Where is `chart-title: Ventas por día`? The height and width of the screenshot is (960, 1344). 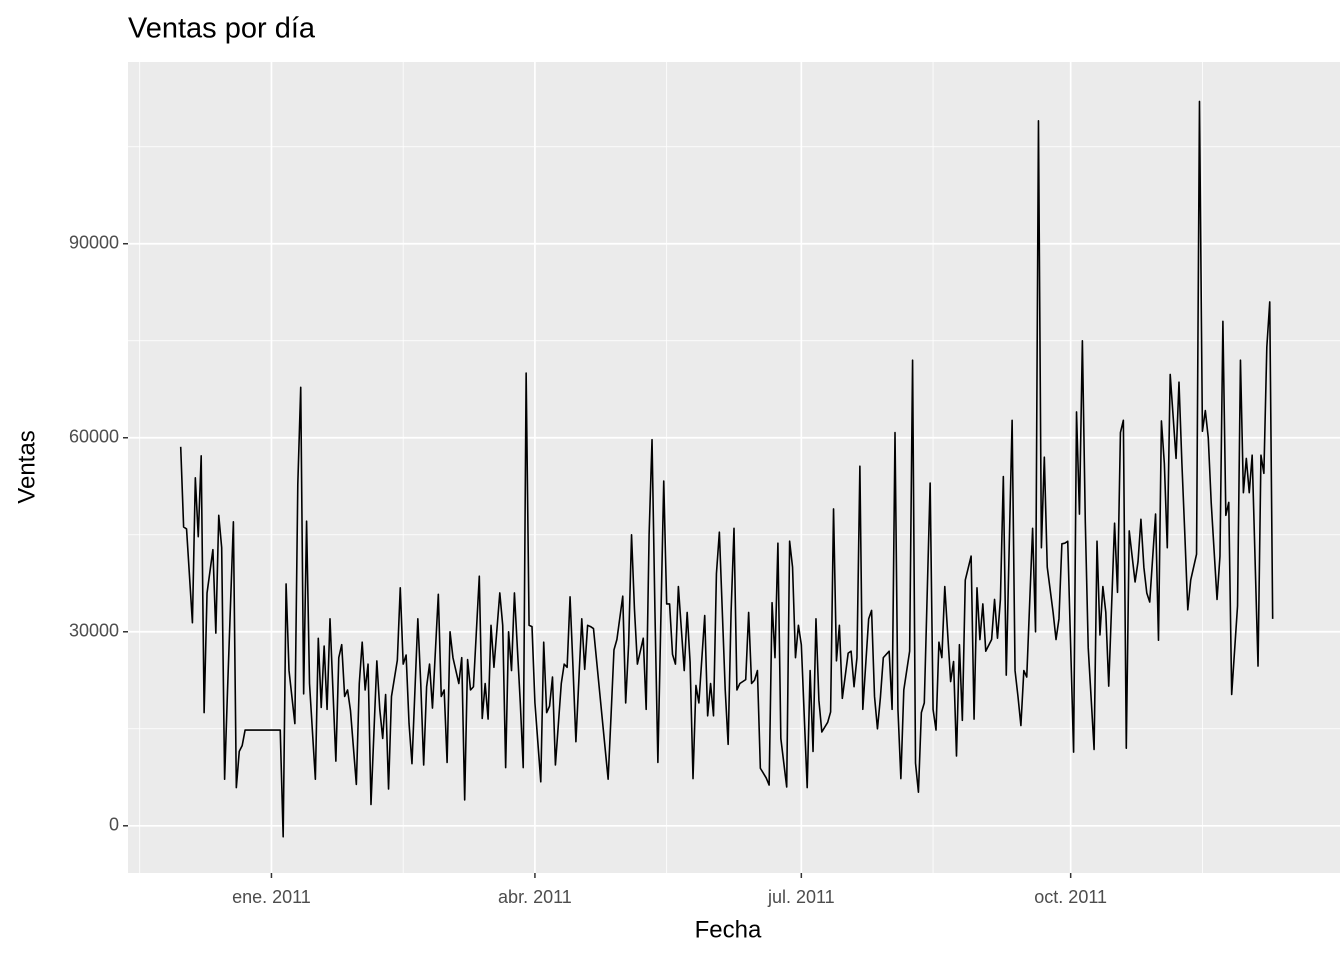
chart-title: Ventas por día is located at coordinates (222, 29).